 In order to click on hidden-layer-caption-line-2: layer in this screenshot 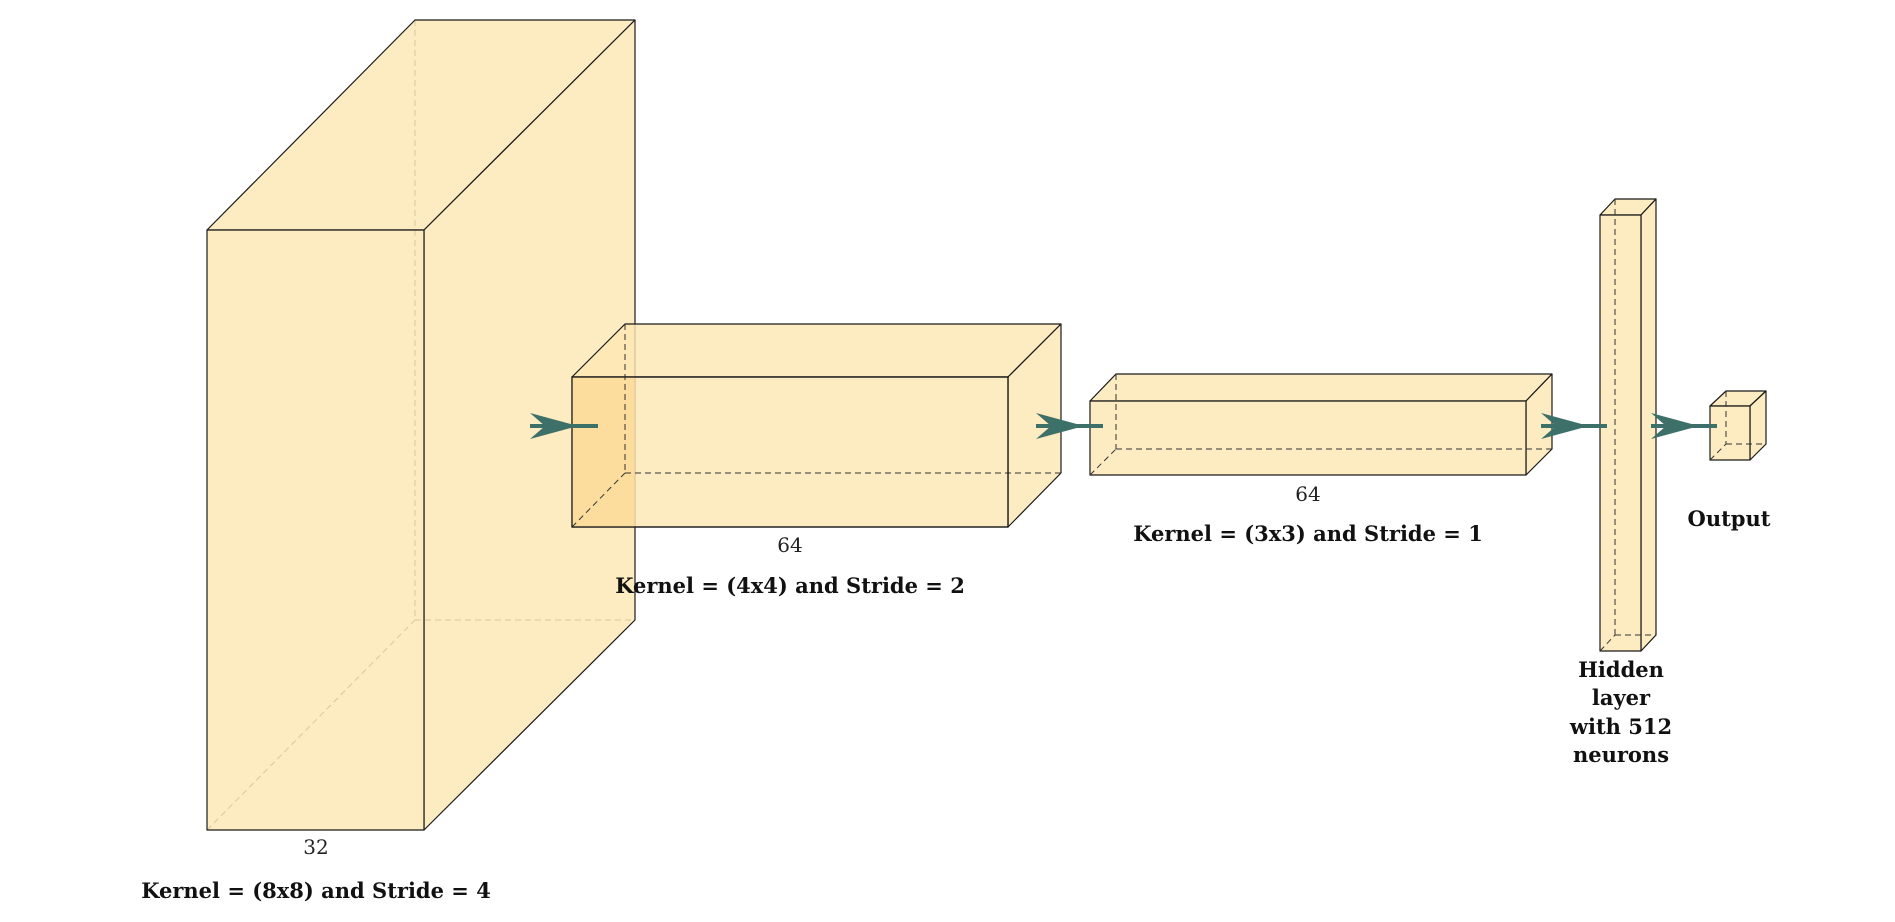, I will do `click(1621, 697)`.